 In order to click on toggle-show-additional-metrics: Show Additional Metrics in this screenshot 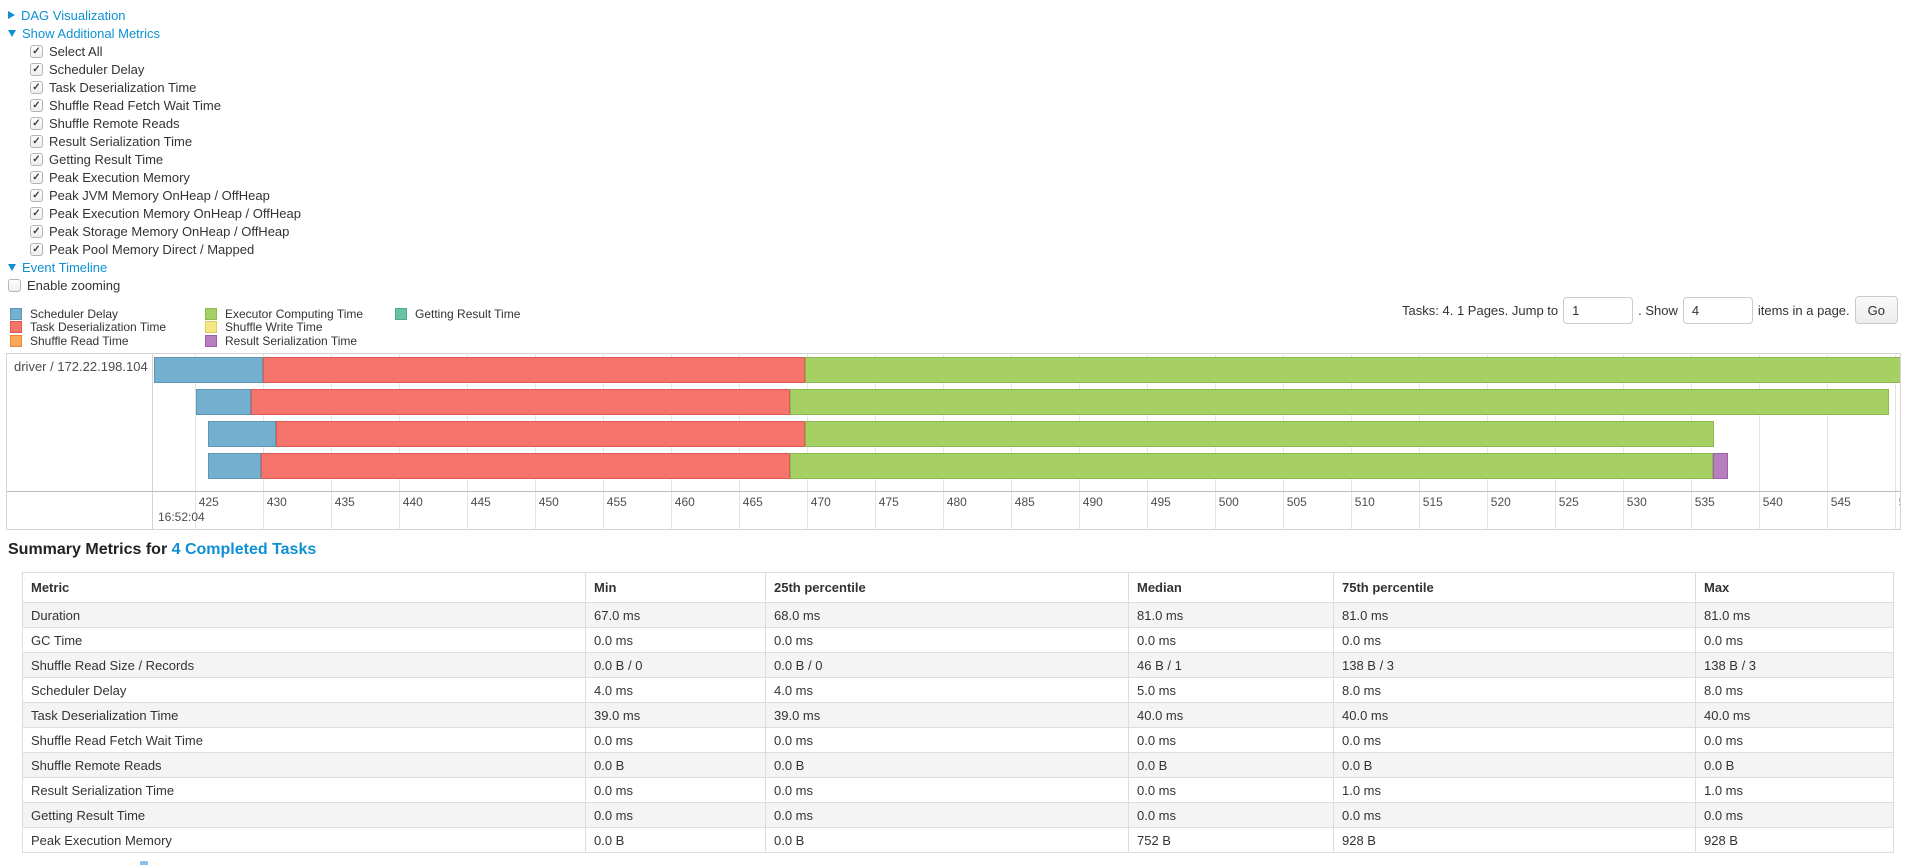, I will do `click(154, 33)`.